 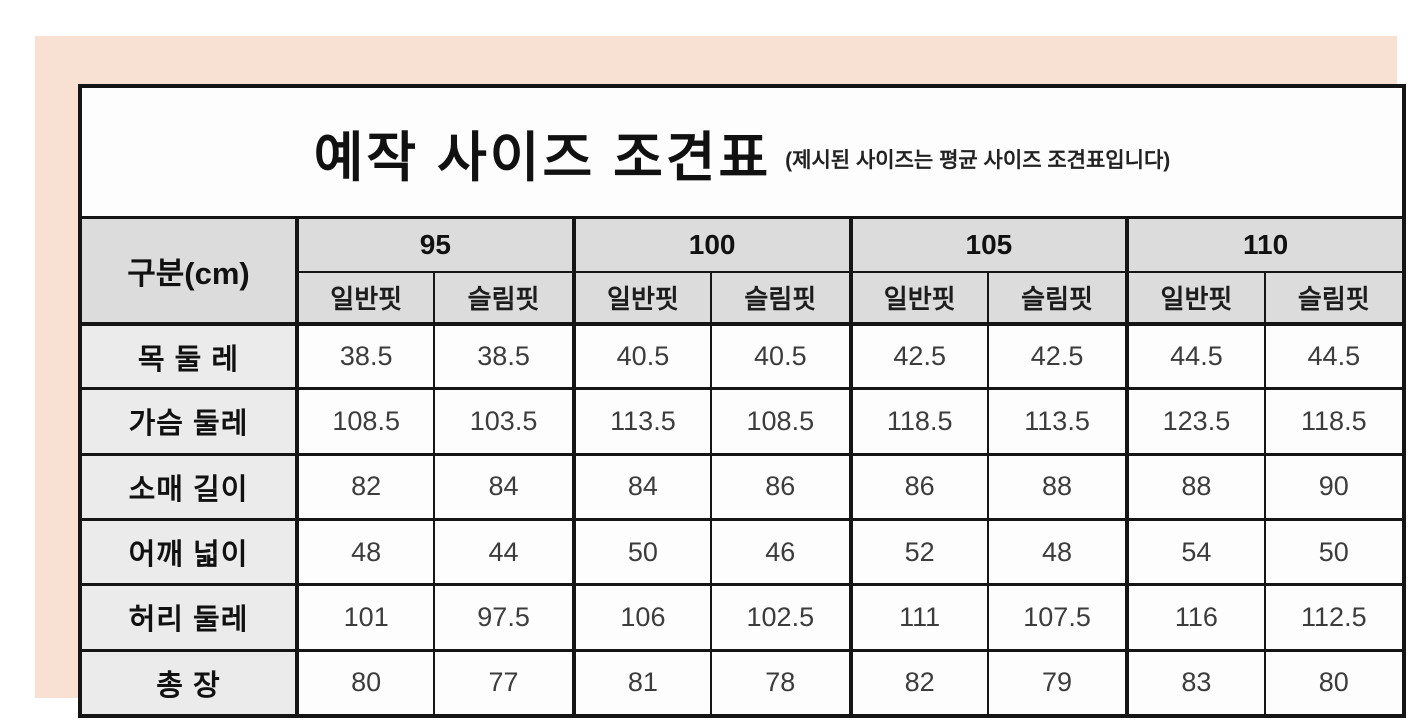 What do you see at coordinates (1332, 681) in the screenshot?
I see `cell-length-110-slim: 80` at bounding box center [1332, 681].